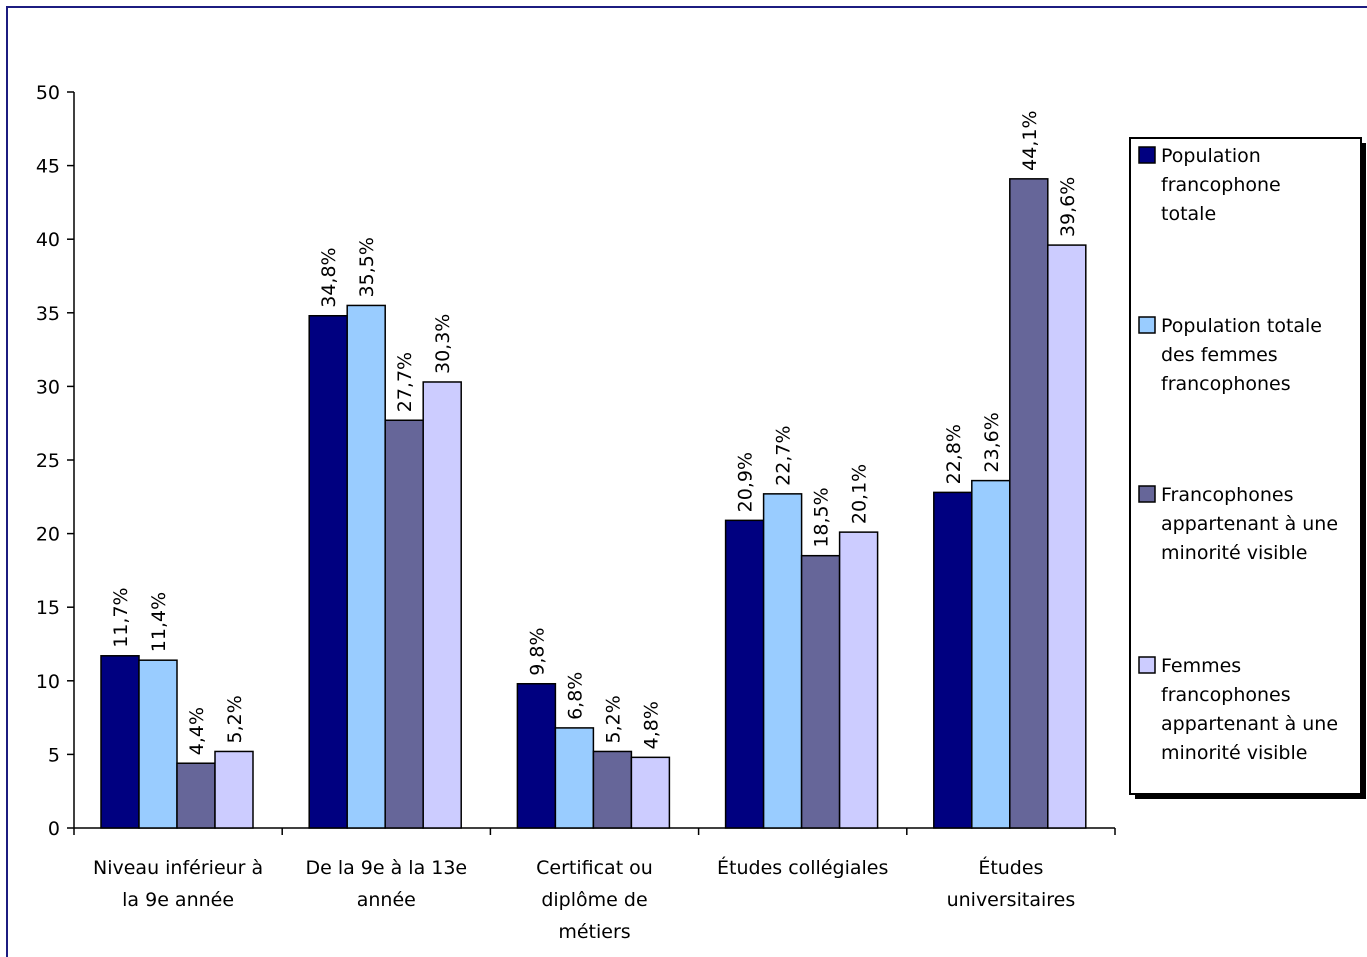 The height and width of the screenshot is (957, 1367). I want to click on y-tick-label: 25, so click(48, 461).